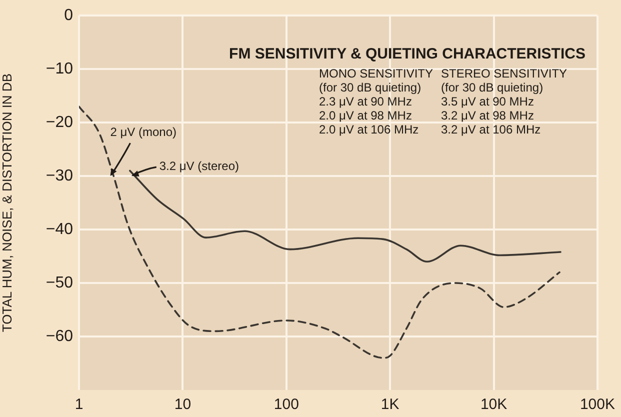  What do you see at coordinates (494, 405) in the screenshot?
I see `x-tick-label: 10K` at bounding box center [494, 405].